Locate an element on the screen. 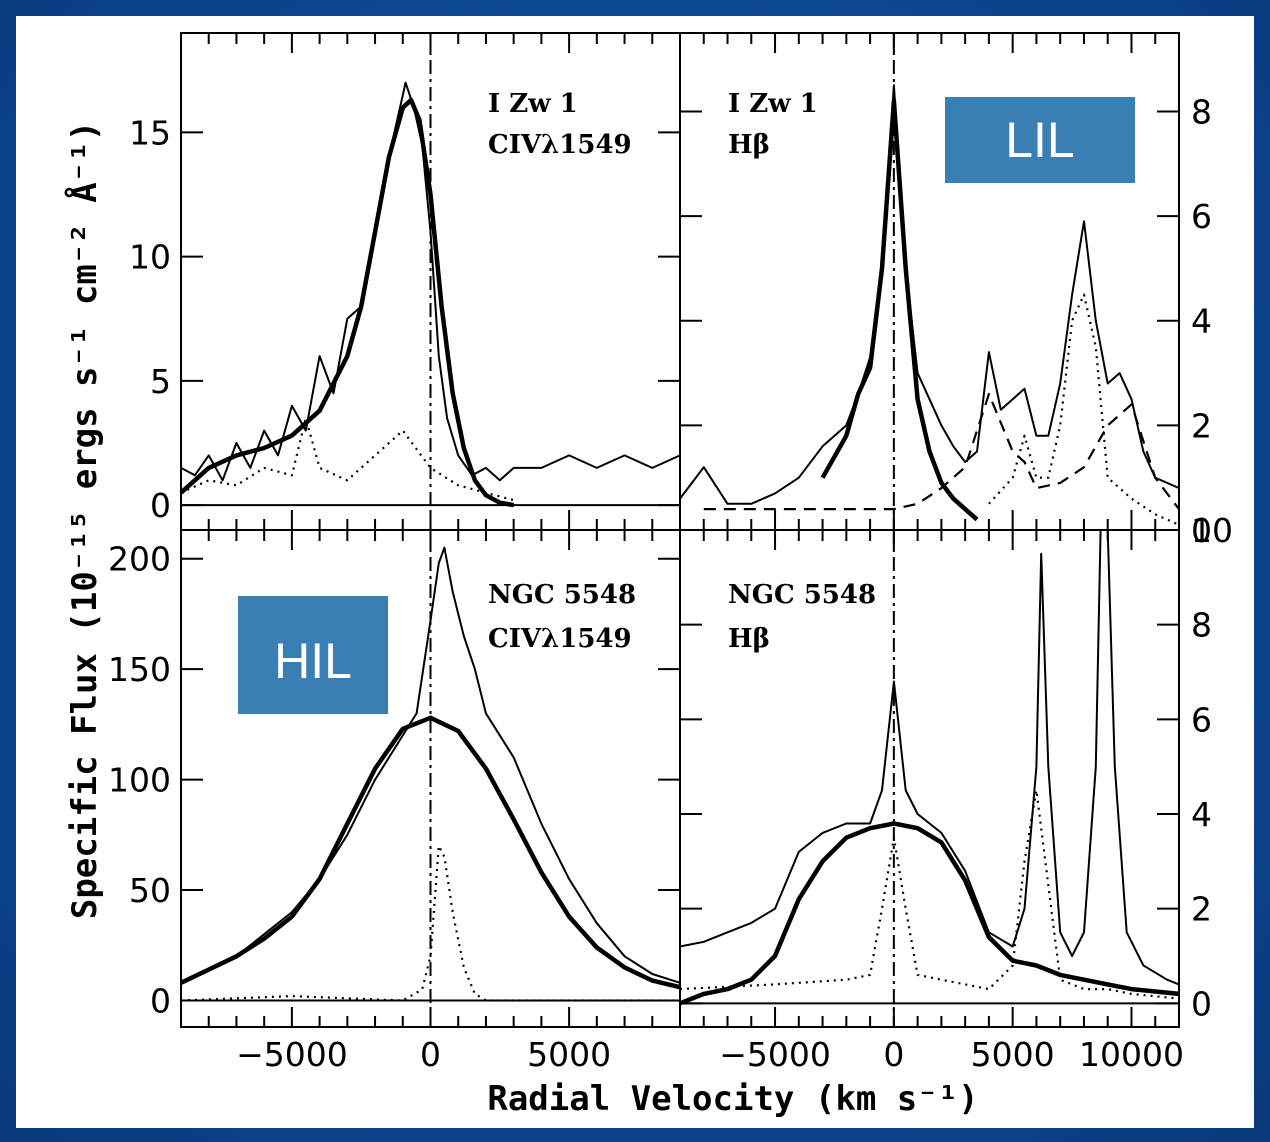 Image resolution: width=1270 pixels, height=1142 pixels. y-tick-label: 15 is located at coordinates (150, 132).